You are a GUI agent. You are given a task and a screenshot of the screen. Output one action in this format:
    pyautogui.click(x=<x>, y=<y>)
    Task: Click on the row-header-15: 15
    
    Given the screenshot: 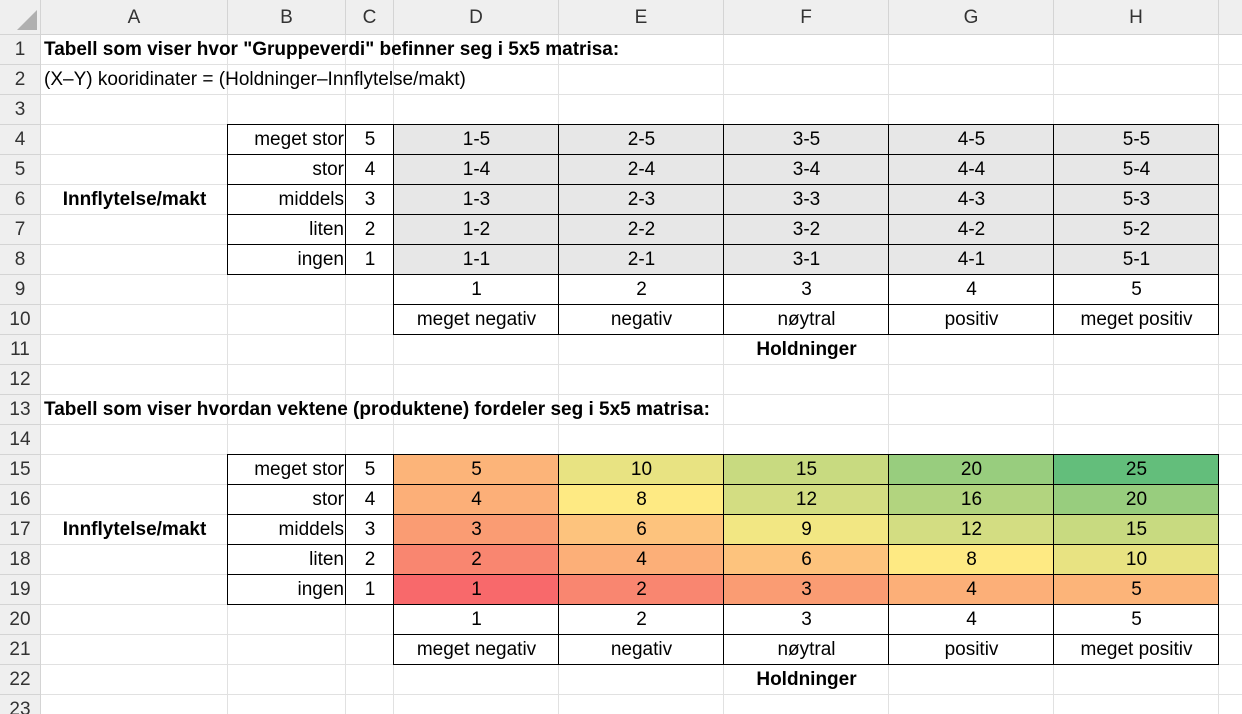 What is the action you would take?
    pyautogui.click(x=20, y=470)
    